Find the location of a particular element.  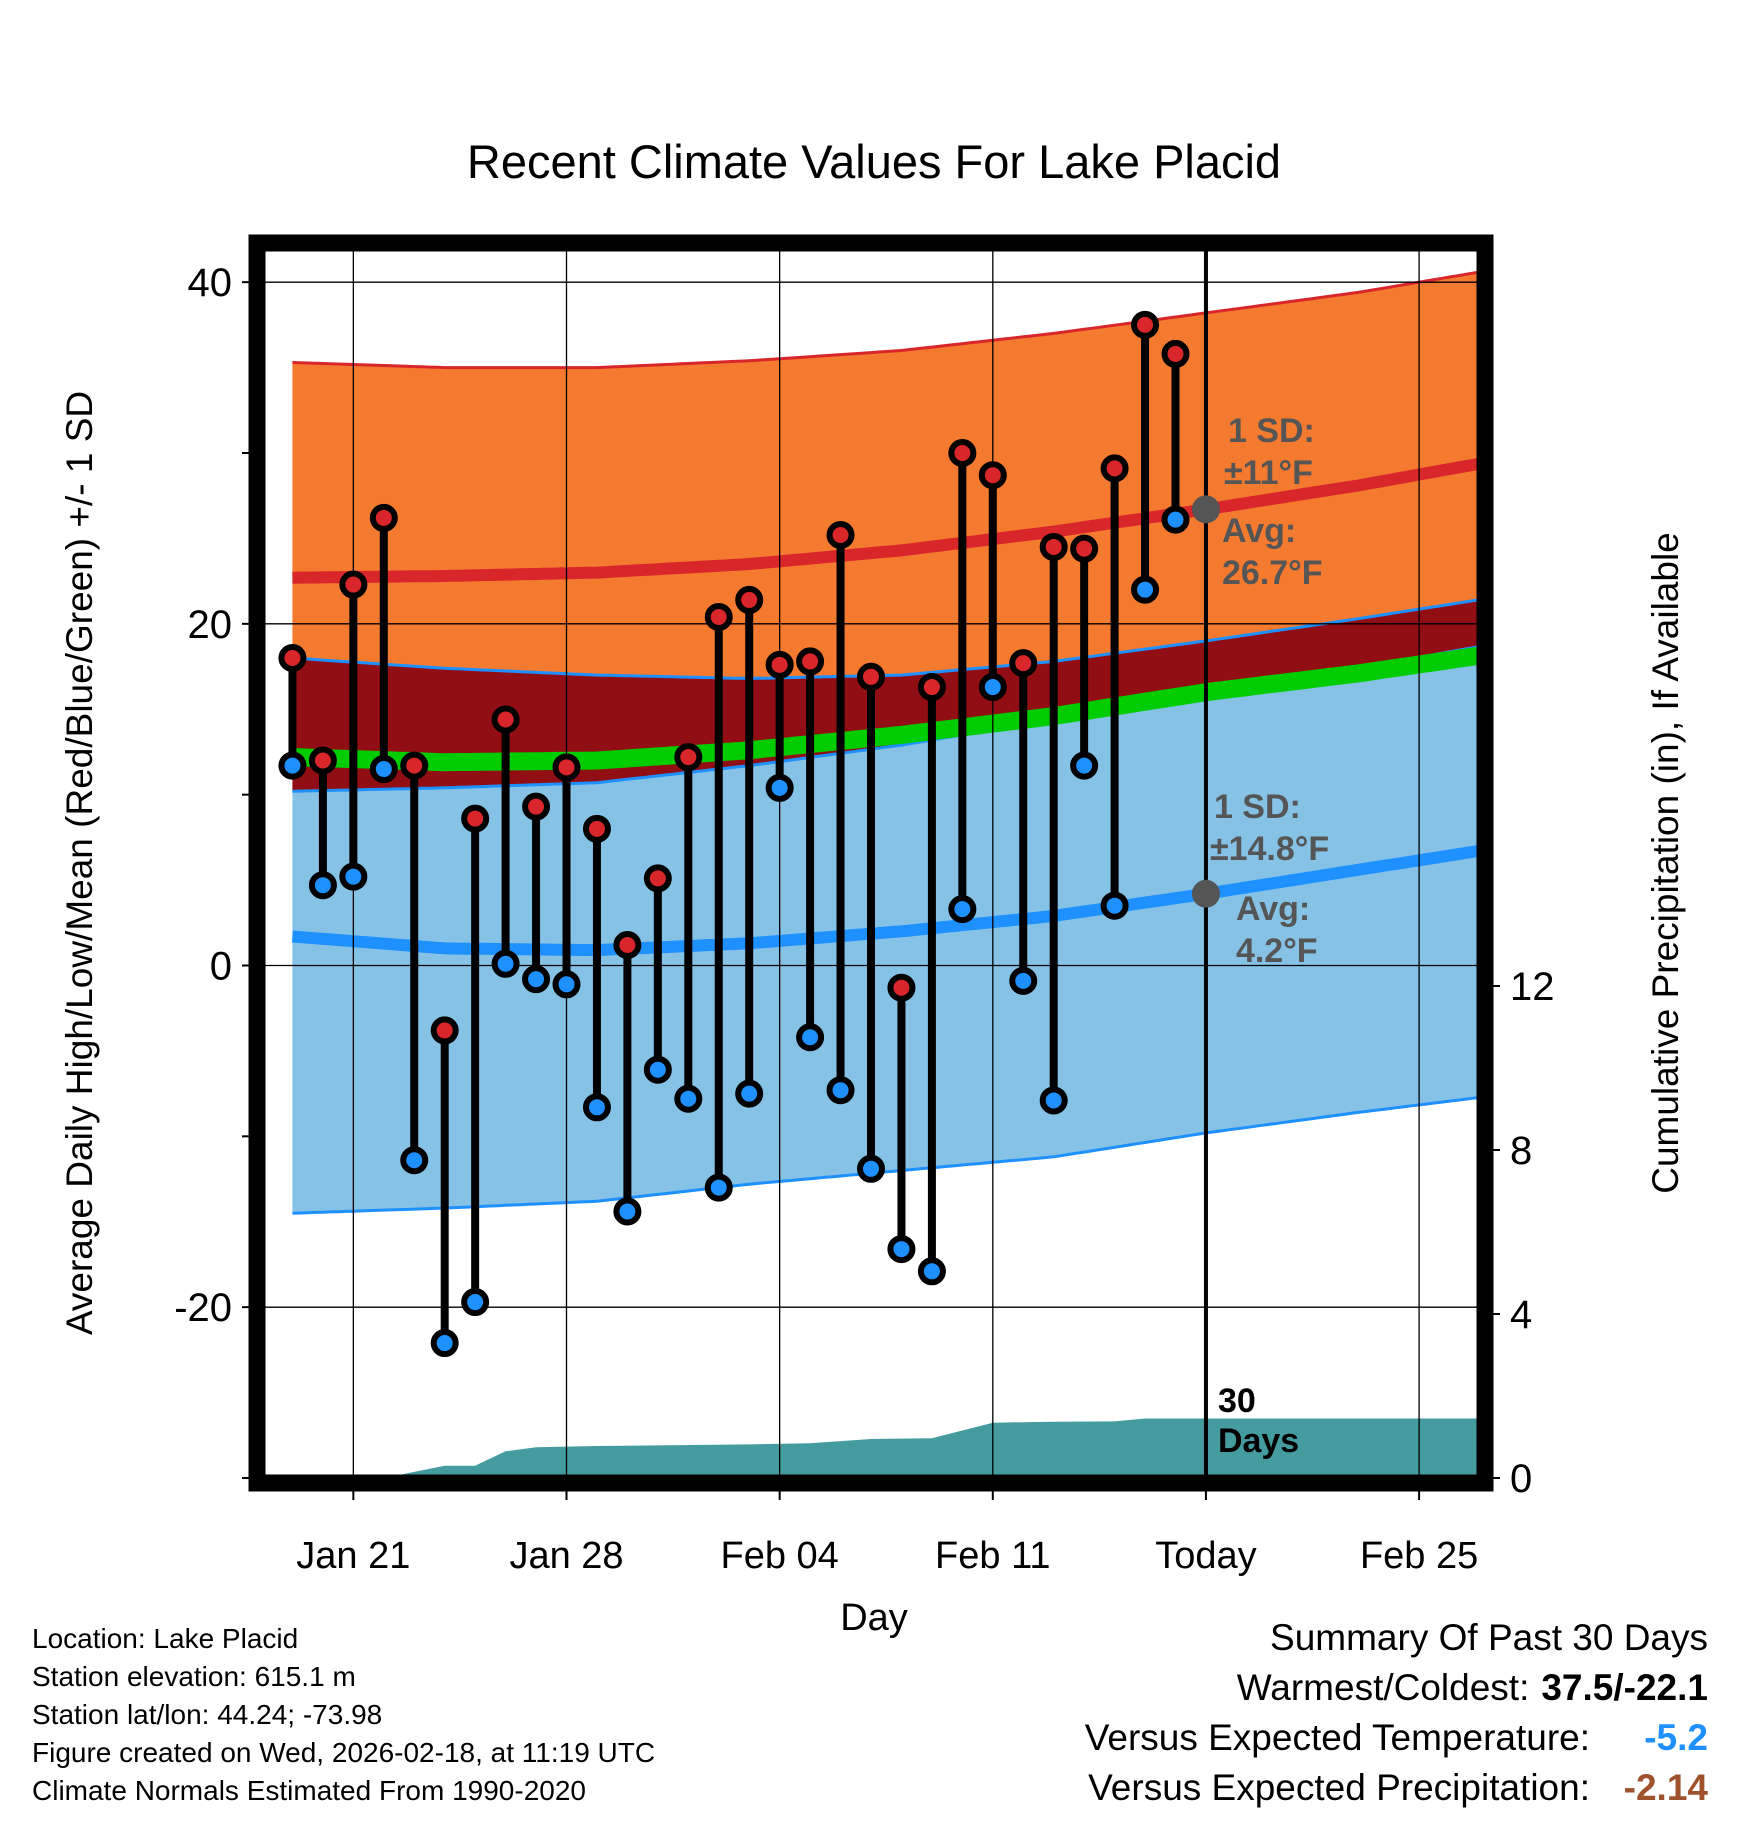

today-high-avg-point is located at coordinates (1205, 509).